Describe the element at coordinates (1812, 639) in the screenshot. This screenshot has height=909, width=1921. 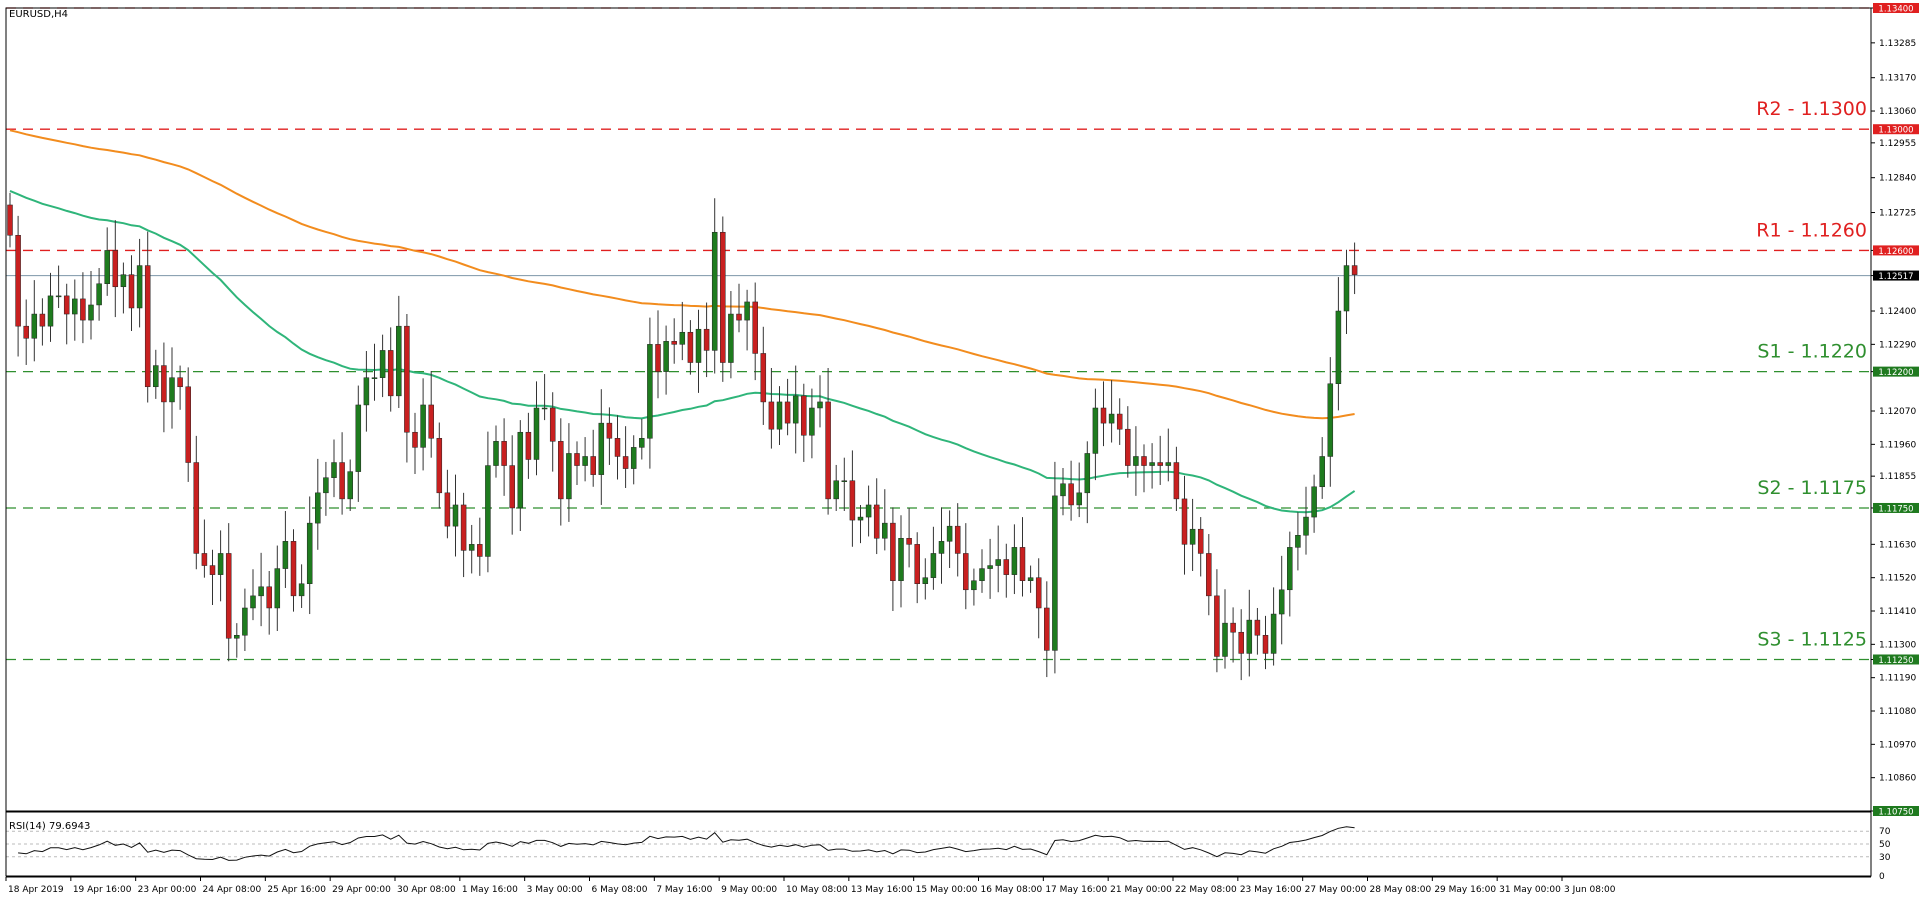
I see `level-label-s3: S3 - 1.1125` at that location.